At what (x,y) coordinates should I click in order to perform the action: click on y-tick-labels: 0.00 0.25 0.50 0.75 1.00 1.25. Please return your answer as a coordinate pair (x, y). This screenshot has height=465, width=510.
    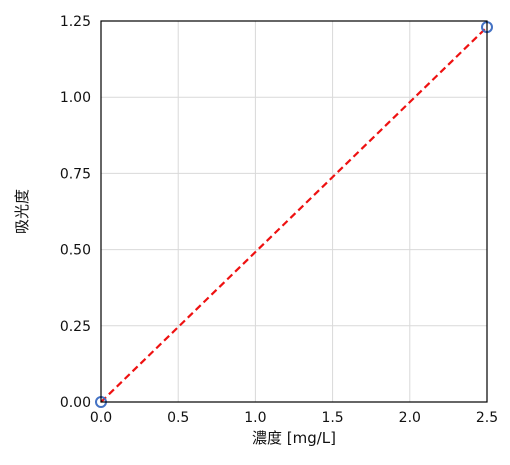
    Looking at the image, I should click on (75, 212).